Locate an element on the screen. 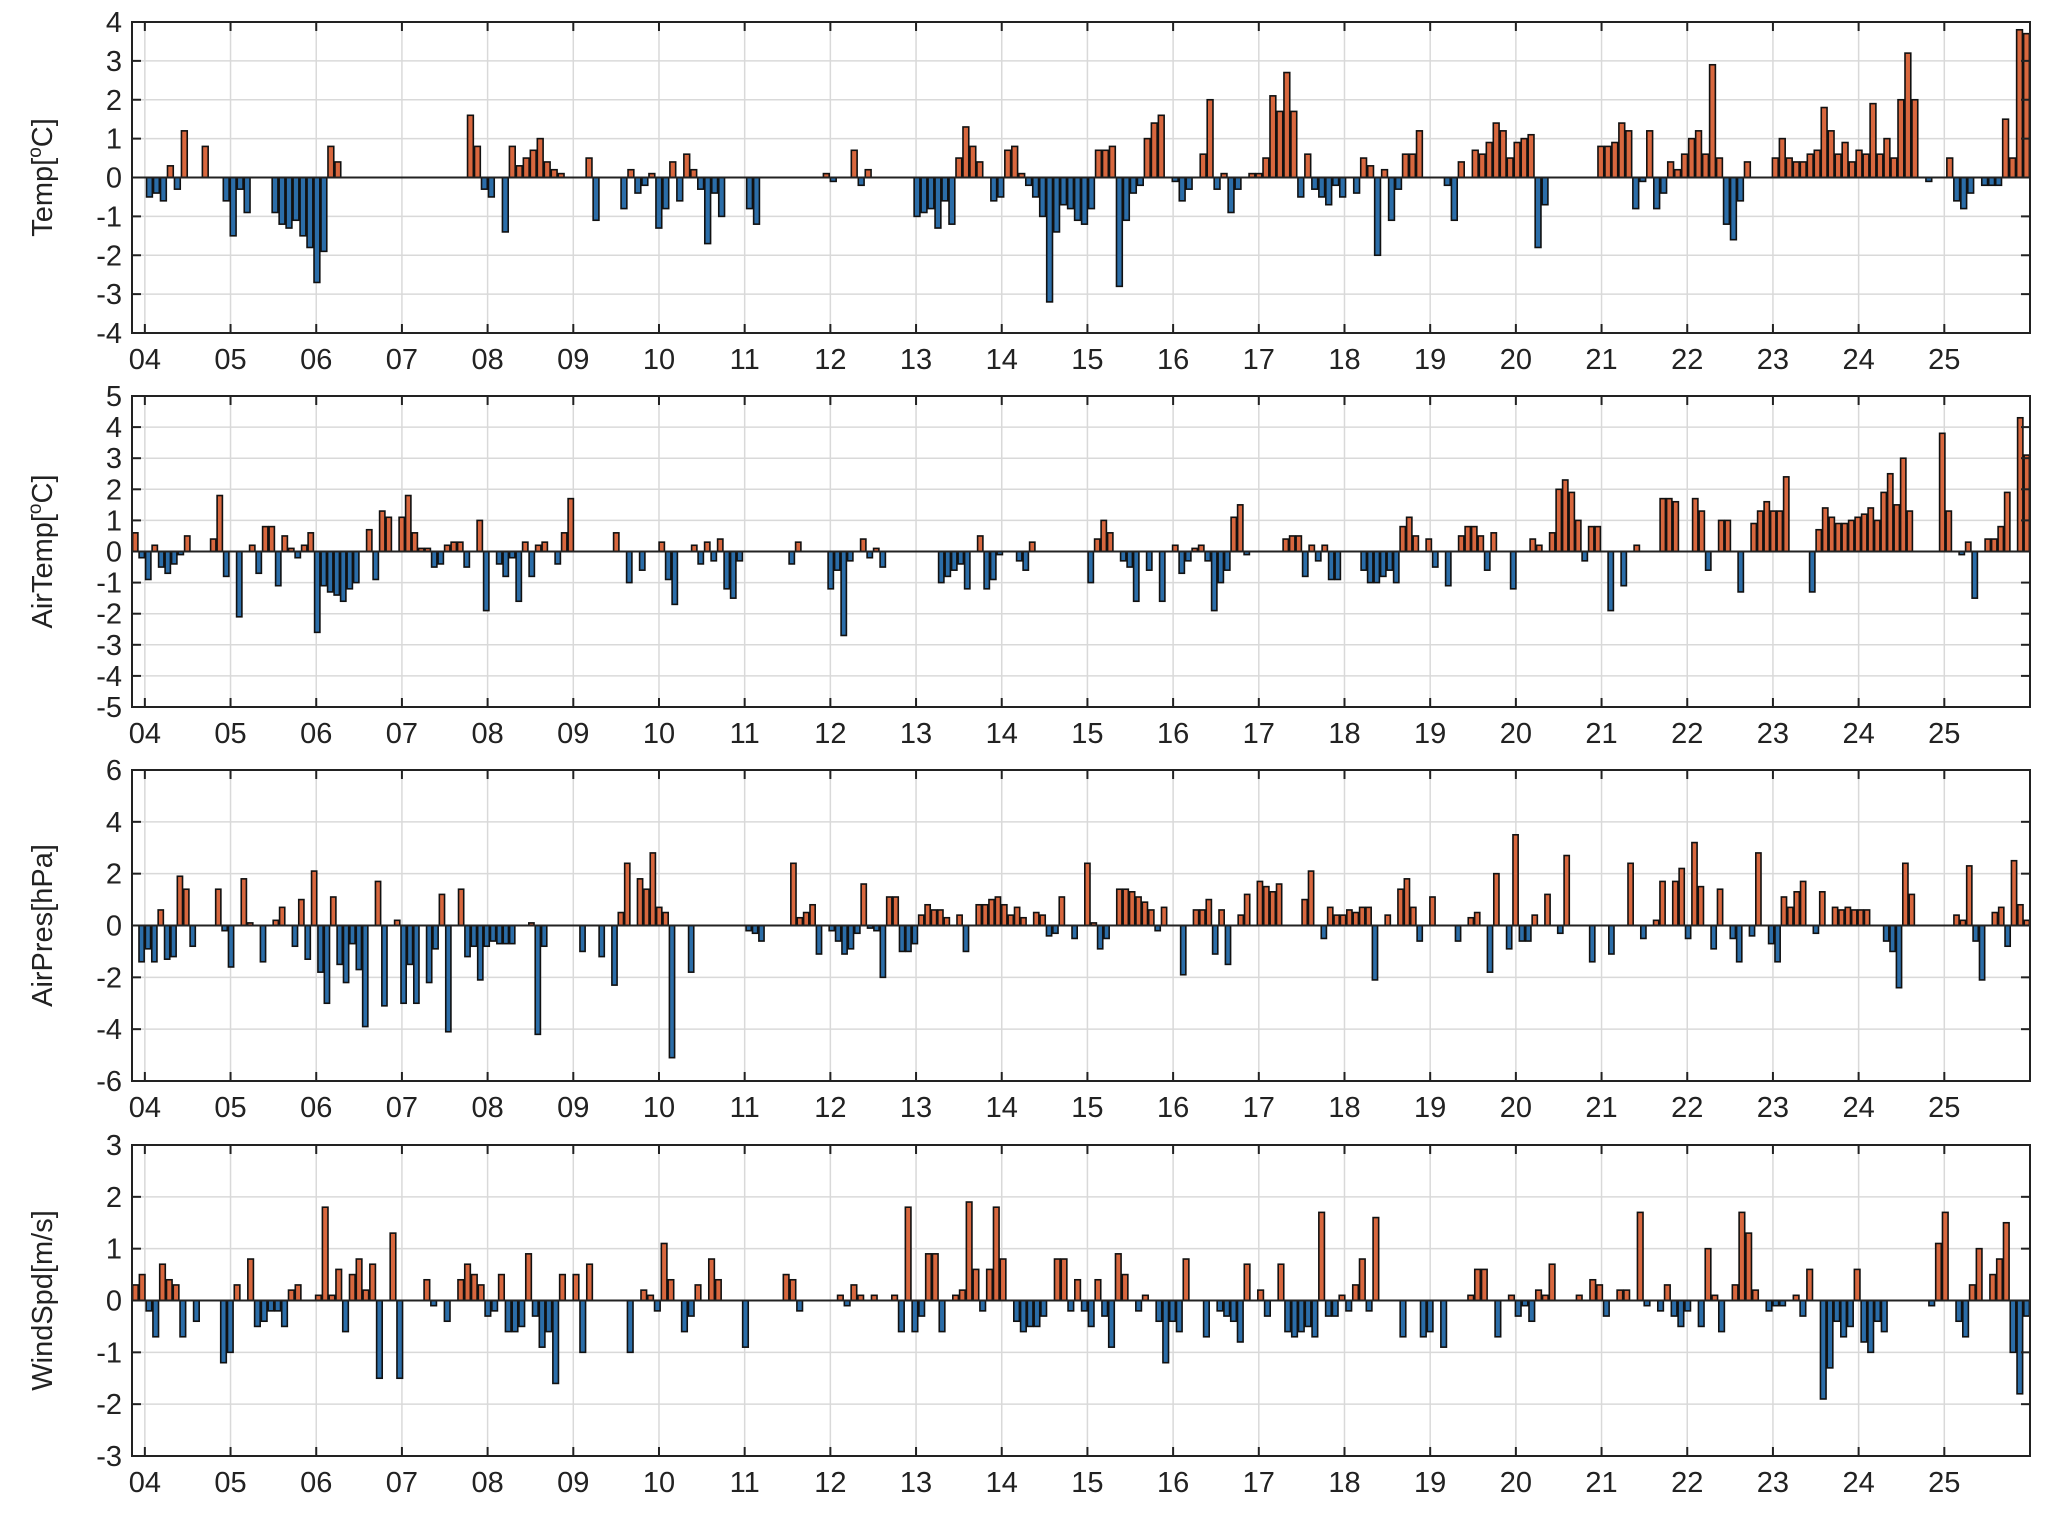 The width and height of the screenshot is (2048, 1536). x-tick-label: 07 is located at coordinates (402, 1108).